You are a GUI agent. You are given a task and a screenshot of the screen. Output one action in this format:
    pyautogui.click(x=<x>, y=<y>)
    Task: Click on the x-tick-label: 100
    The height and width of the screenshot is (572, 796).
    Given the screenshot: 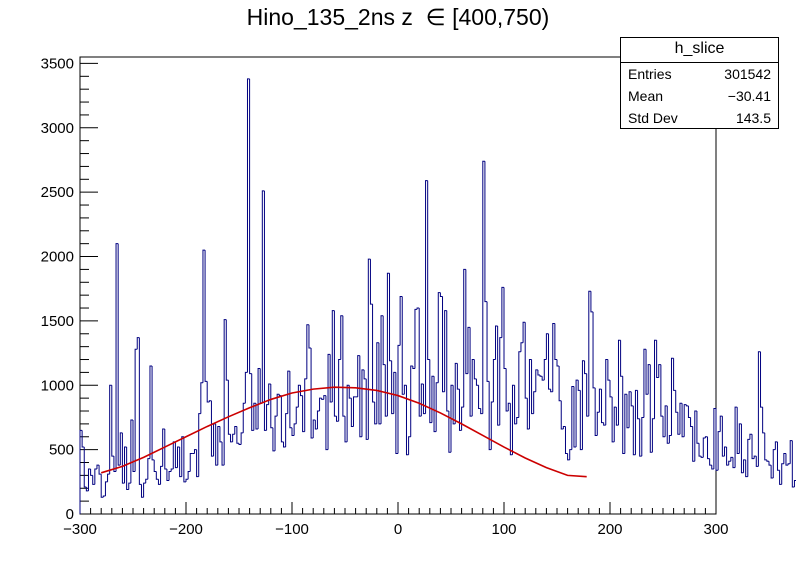 What is the action you would take?
    pyautogui.click(x=503, y=529)
    